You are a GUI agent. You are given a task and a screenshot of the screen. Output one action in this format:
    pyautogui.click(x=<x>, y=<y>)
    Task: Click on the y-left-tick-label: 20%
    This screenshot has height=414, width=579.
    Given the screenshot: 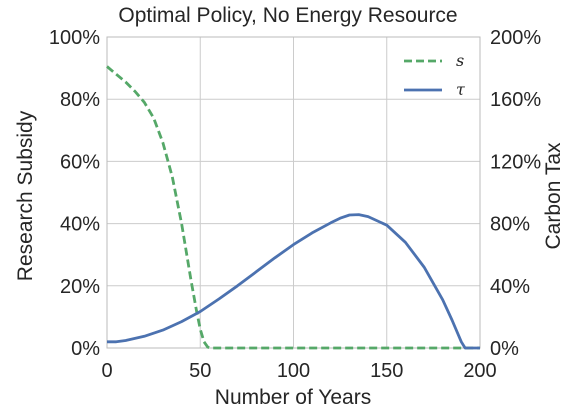 What is the action you would take?
    pyautogui.click(x=80, y=287)
    